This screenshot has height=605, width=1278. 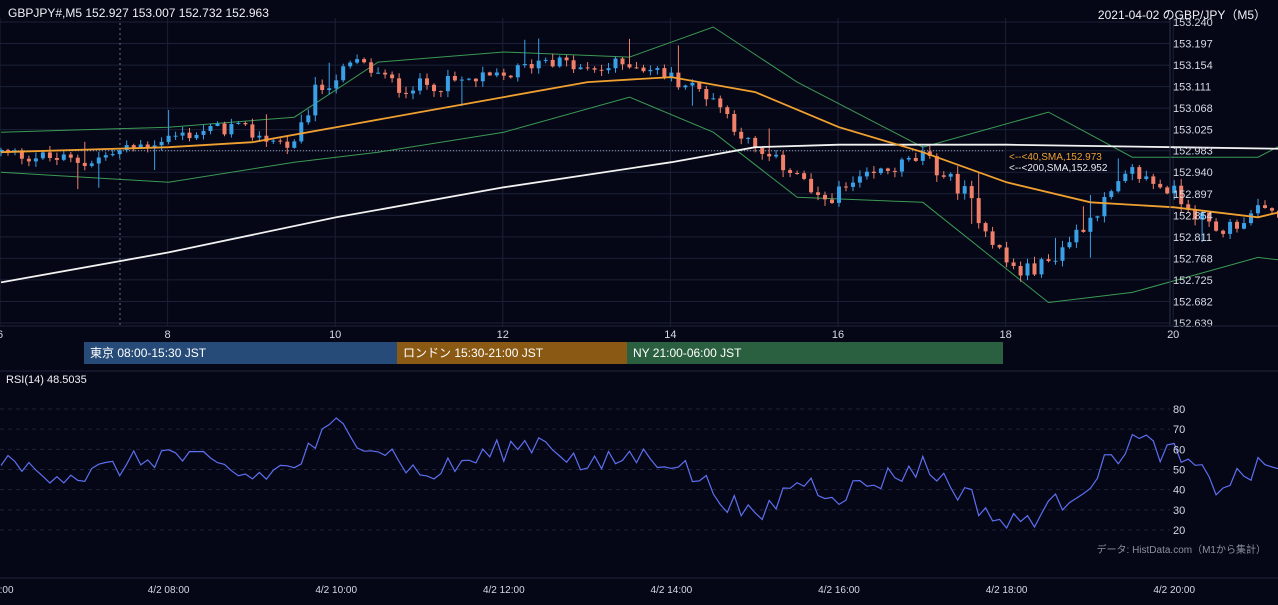 What do you see at coordinates (336, 590) in the screenshot?
I see `time-tick-label: 4/2 10:00` at bounding box center [336, 590].